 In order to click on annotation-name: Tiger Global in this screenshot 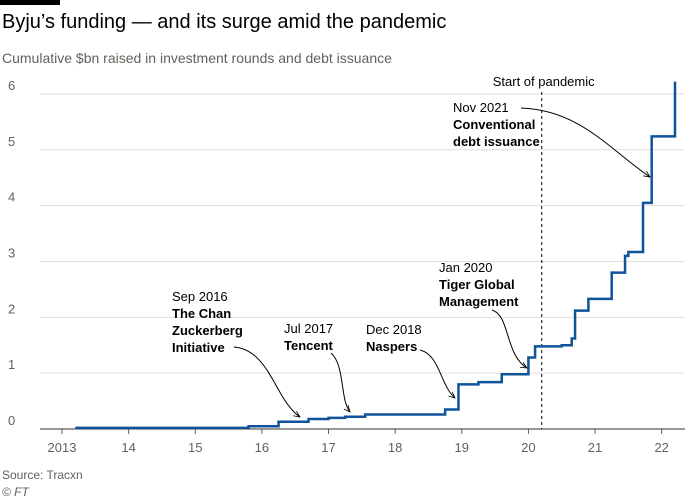, I will do `click(477, 284)`.